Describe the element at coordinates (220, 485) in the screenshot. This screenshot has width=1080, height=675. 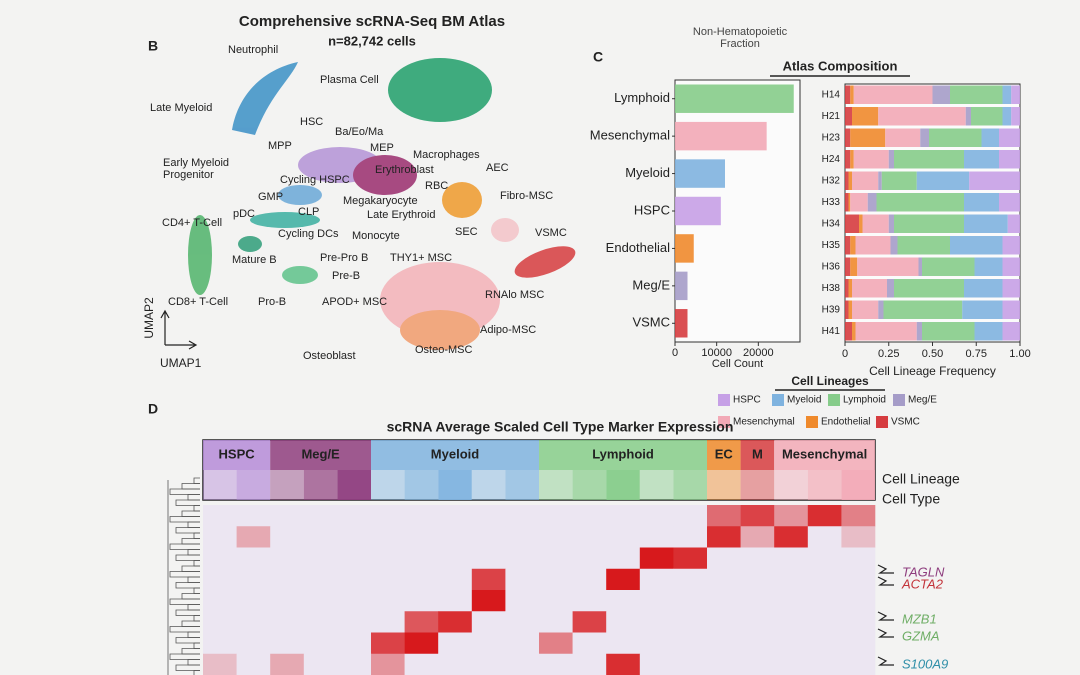
I see `cell-type-band` at that location.